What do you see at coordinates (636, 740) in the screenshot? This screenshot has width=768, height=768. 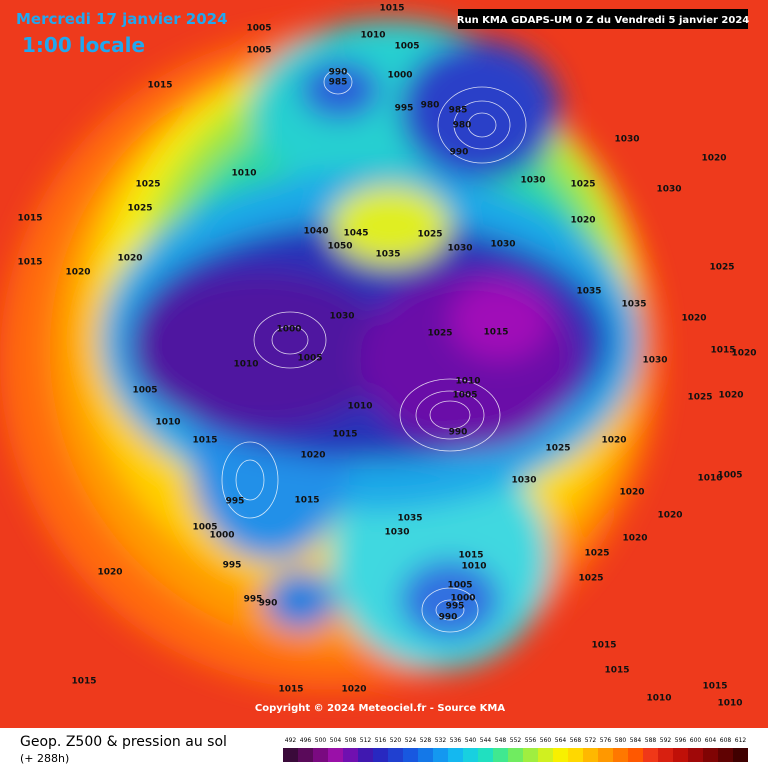 I see `scale-label: 584` at bounding box center [636, 740].